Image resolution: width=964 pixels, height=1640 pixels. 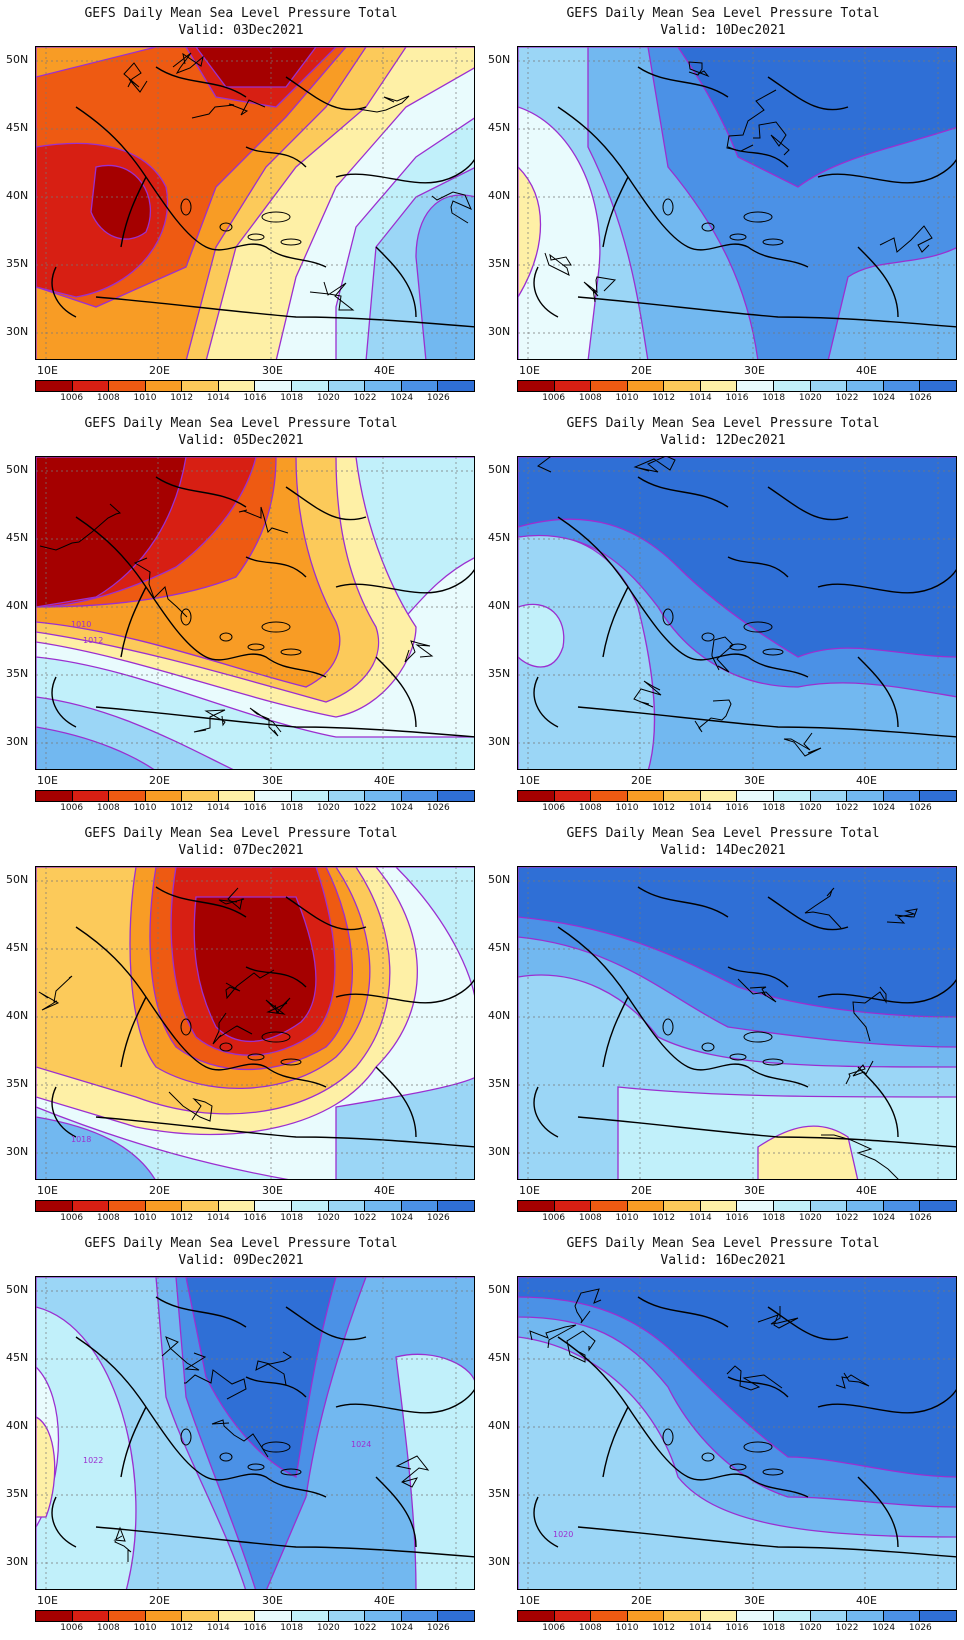 What do you see at coordinates (361, 1444) in the screenshot?
I see `contour-label: 1024` at bounding box center [361, 1444].